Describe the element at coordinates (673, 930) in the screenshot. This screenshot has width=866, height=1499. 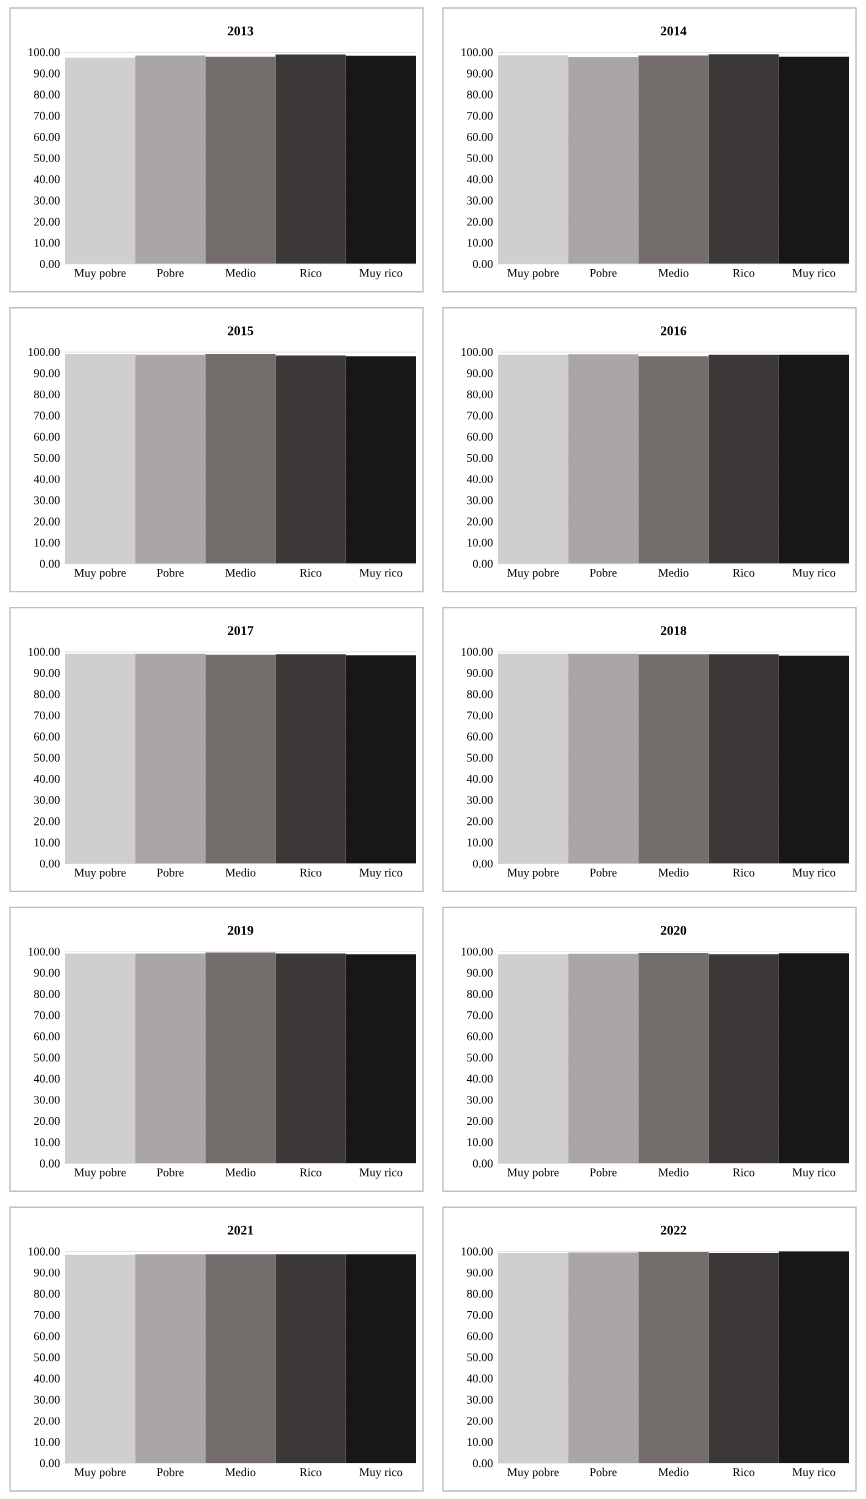
I see `chart-title: 2020` at that location.